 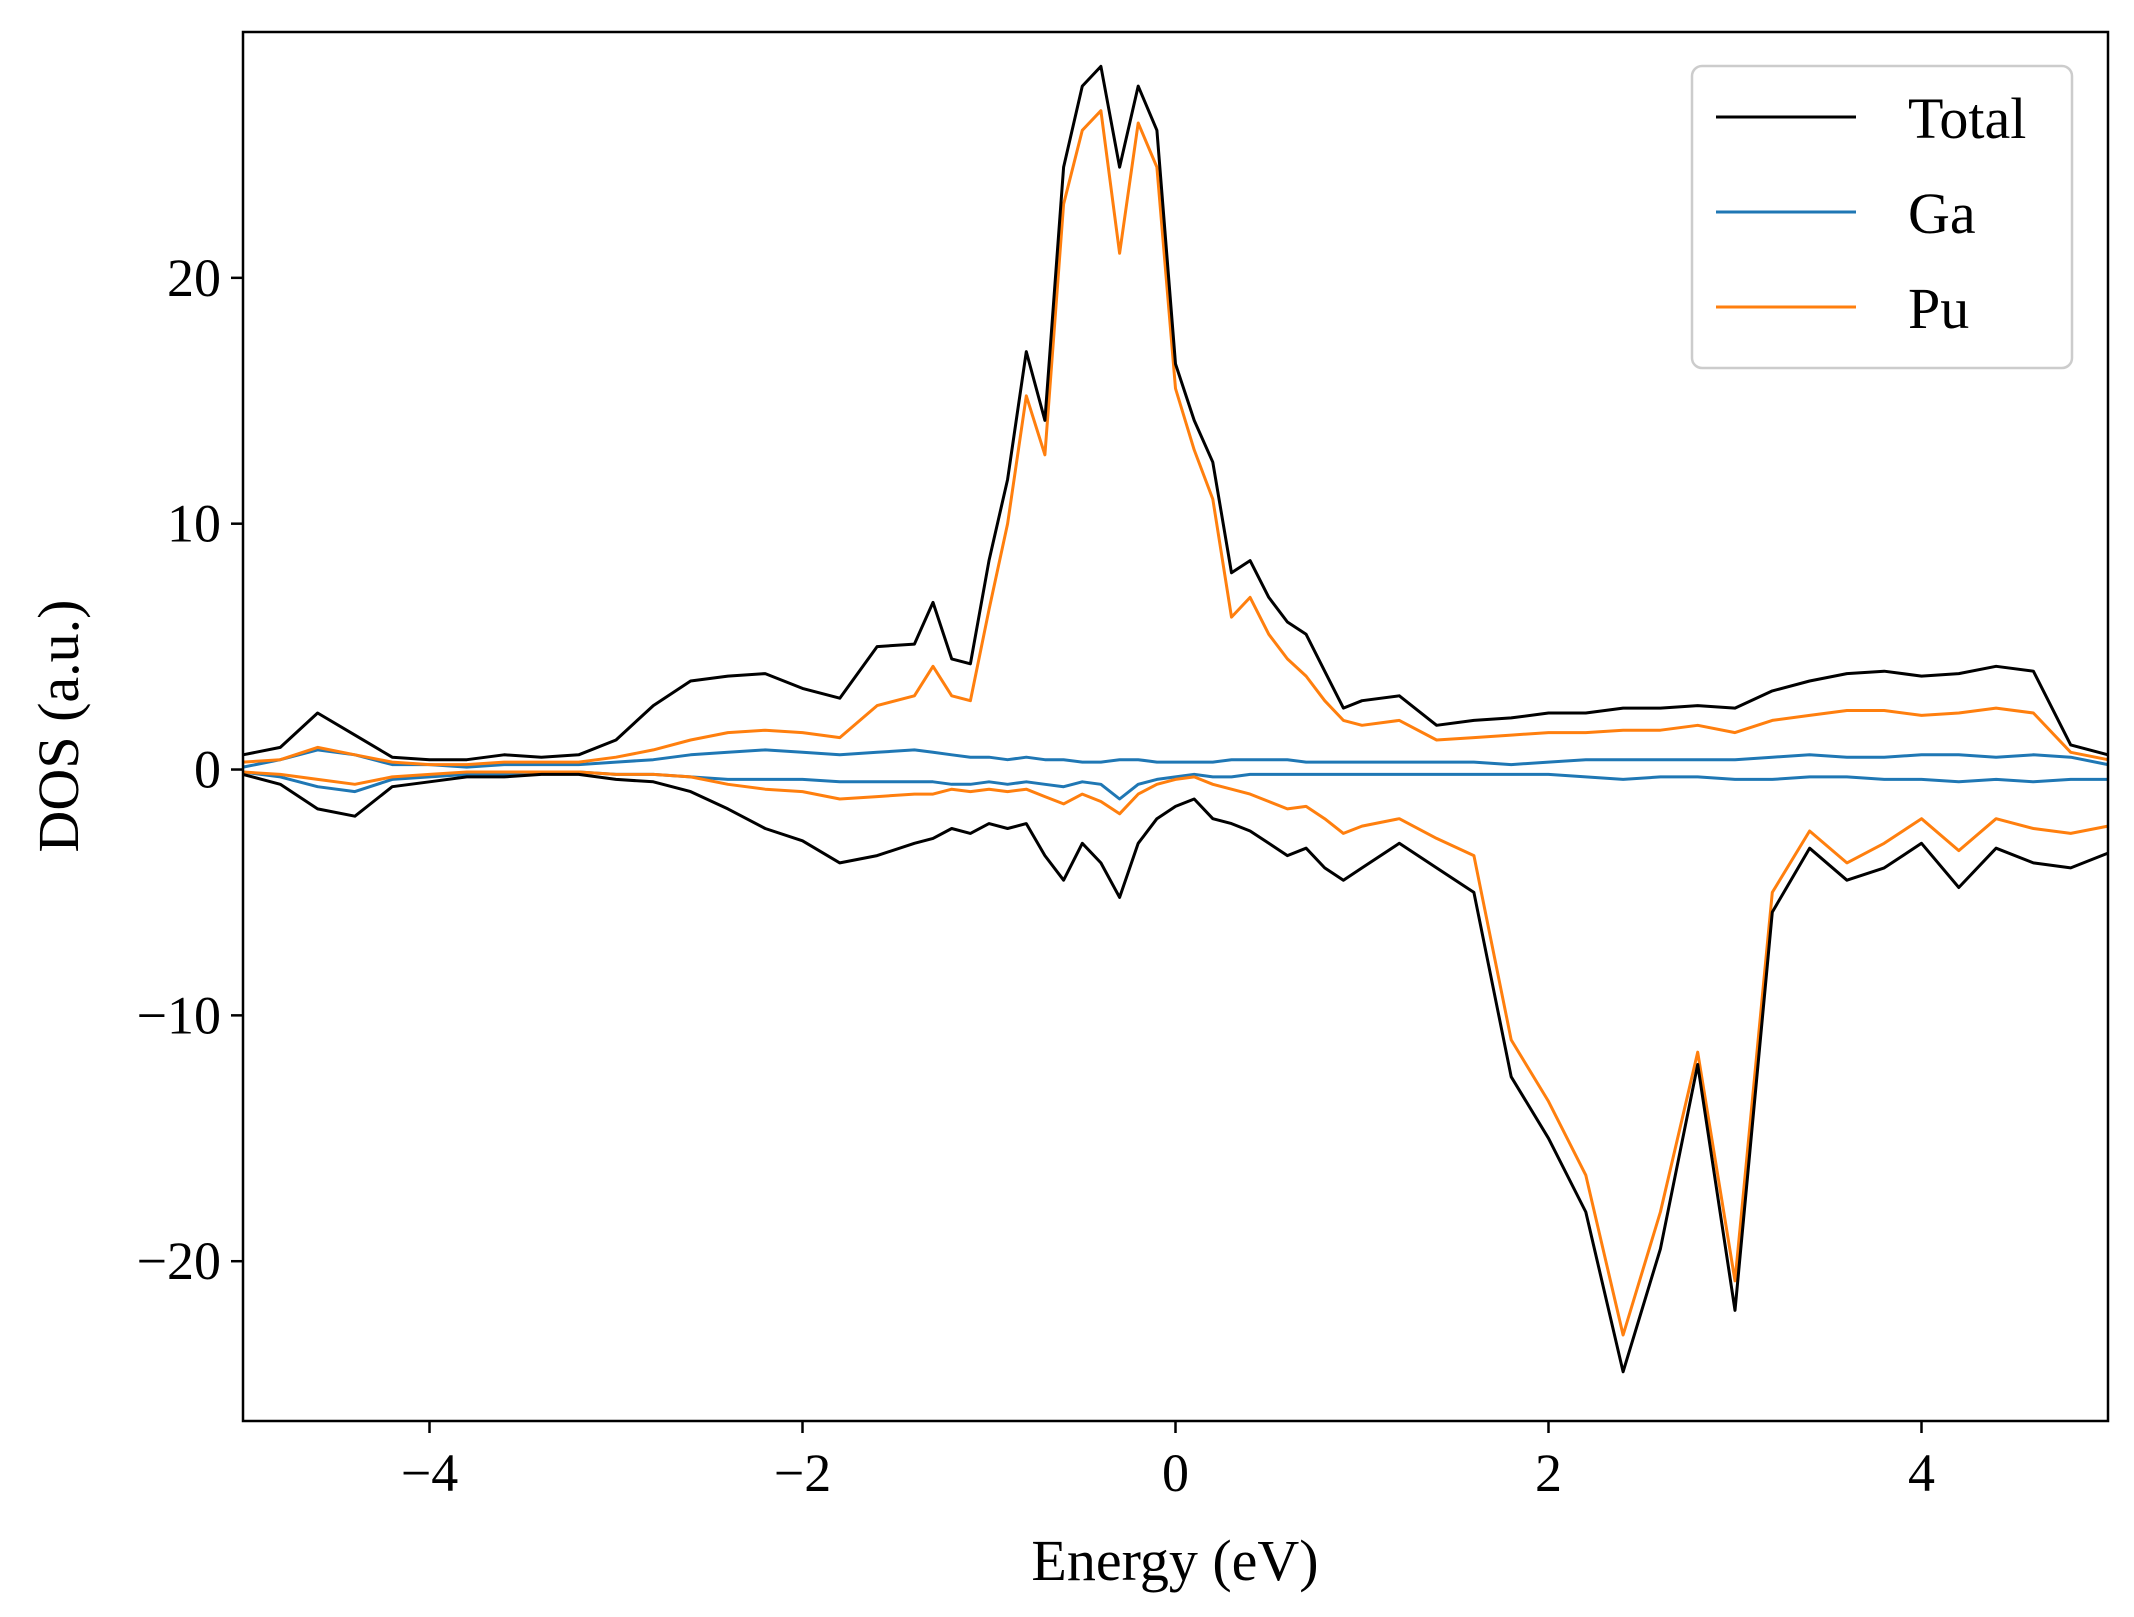 What do you see at coordinates (1938, 308) in the screenshot?
I see `legend-label-pu: Pu` at bounding box center [1938, 308].